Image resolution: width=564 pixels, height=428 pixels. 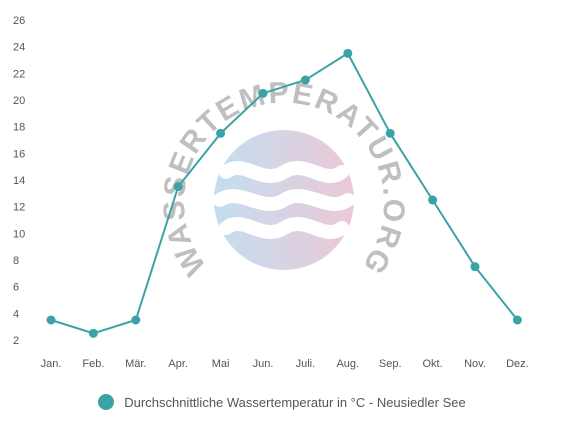 What do you see at coordinates (517, 364) in the screenshot?
I see `x-tick-label: Dez.` at bounding box center [517, 364].